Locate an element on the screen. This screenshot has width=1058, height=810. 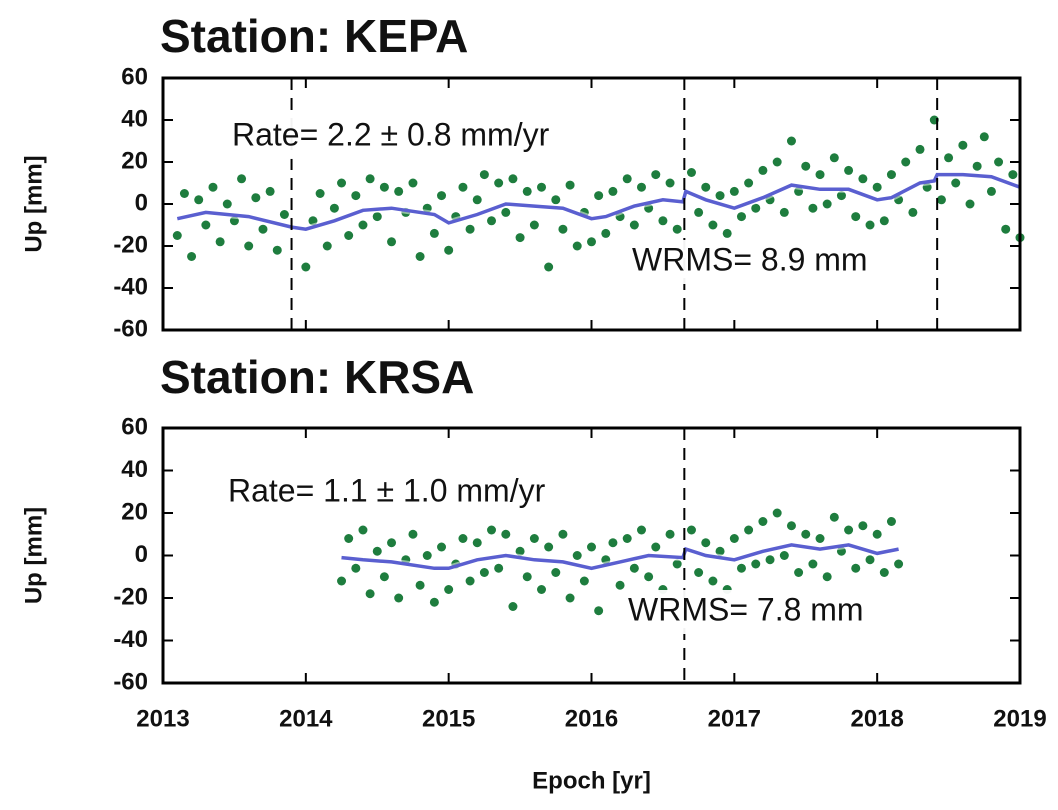
annotation: Rate= 1.1 ± 1.0 mm/yr is located at coordinates (387, 490).